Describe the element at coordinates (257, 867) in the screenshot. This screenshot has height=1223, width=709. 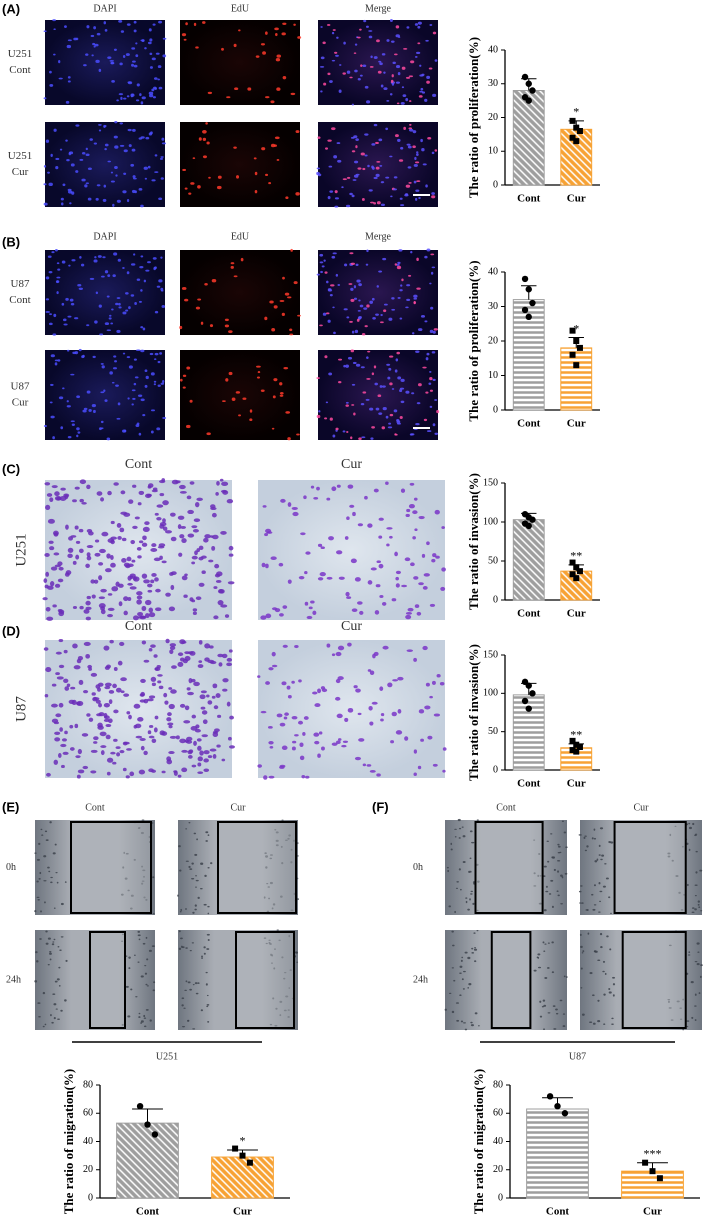
I see `wound-box` at that location.